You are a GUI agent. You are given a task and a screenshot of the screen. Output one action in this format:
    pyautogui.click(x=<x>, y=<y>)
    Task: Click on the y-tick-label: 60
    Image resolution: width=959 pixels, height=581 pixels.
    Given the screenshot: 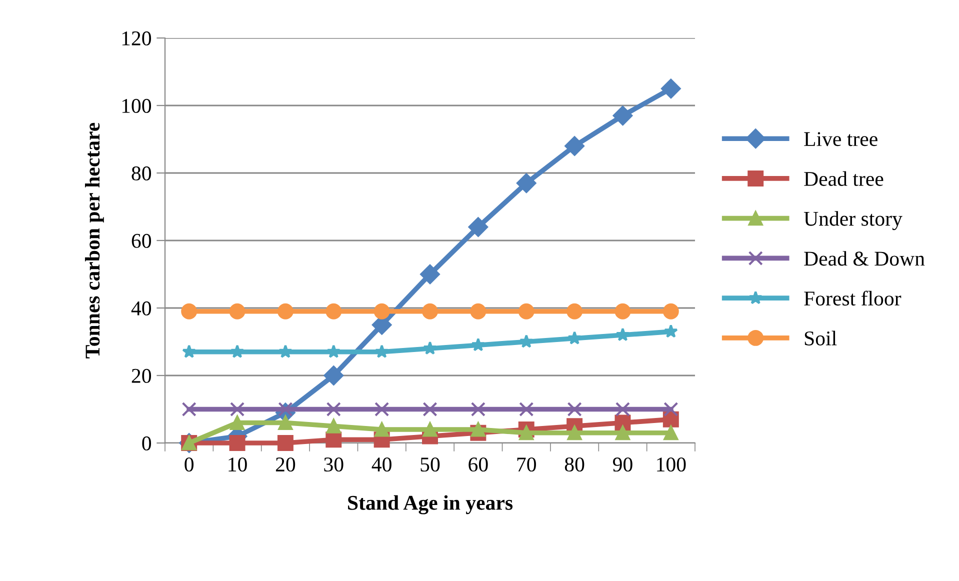 What is the action you would take?
    pyautogui.click(x=142, y=241)
    